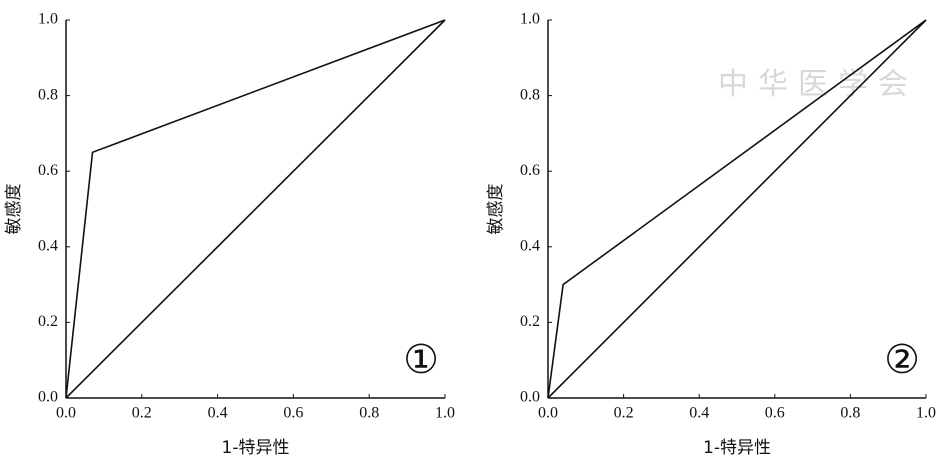 The image size is (945, 468). I want to click on panel-number: ①, so click(421, 359).